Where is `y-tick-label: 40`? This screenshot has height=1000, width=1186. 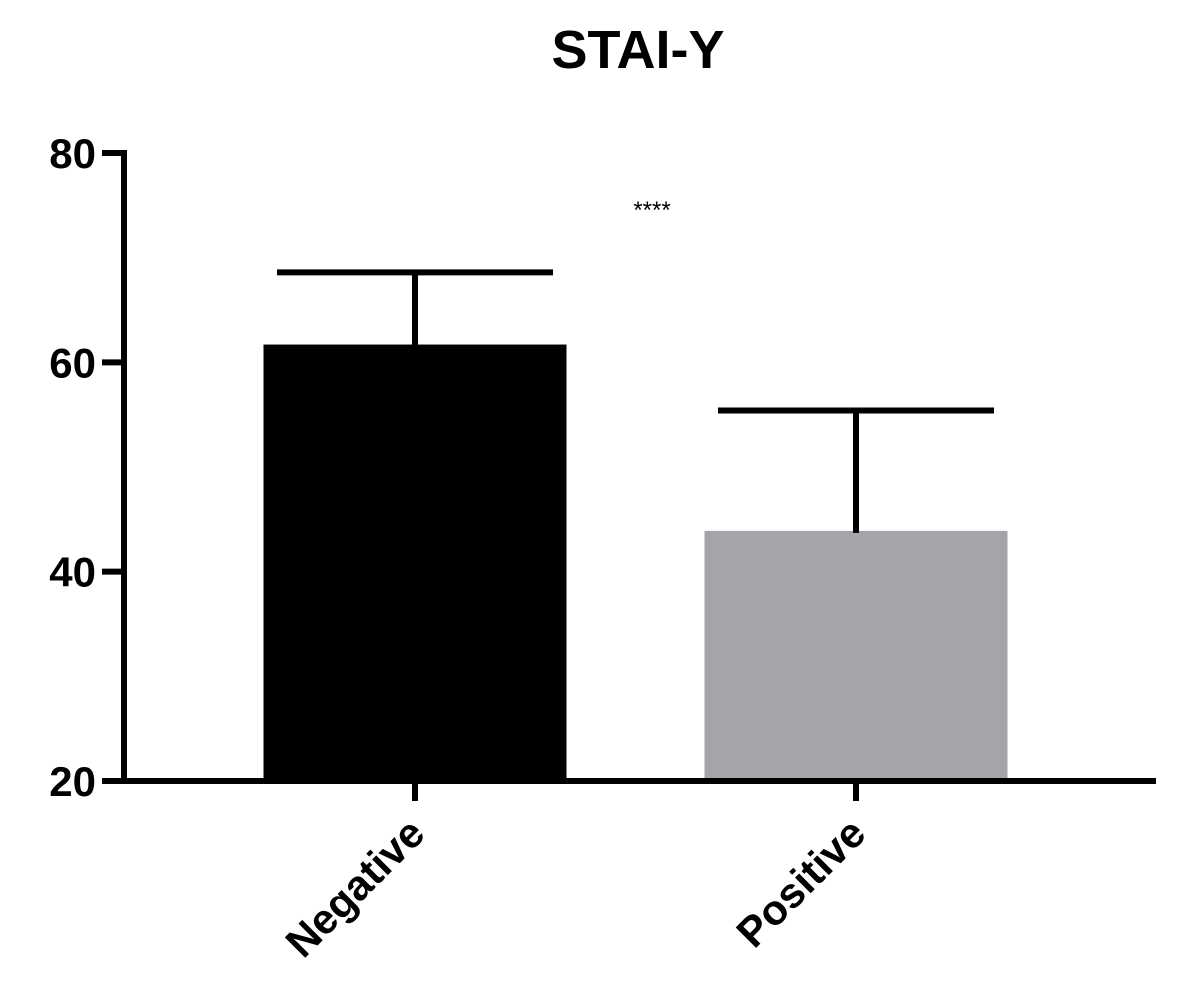
y-tick-label: 40 is located at coordinates (72, 572).